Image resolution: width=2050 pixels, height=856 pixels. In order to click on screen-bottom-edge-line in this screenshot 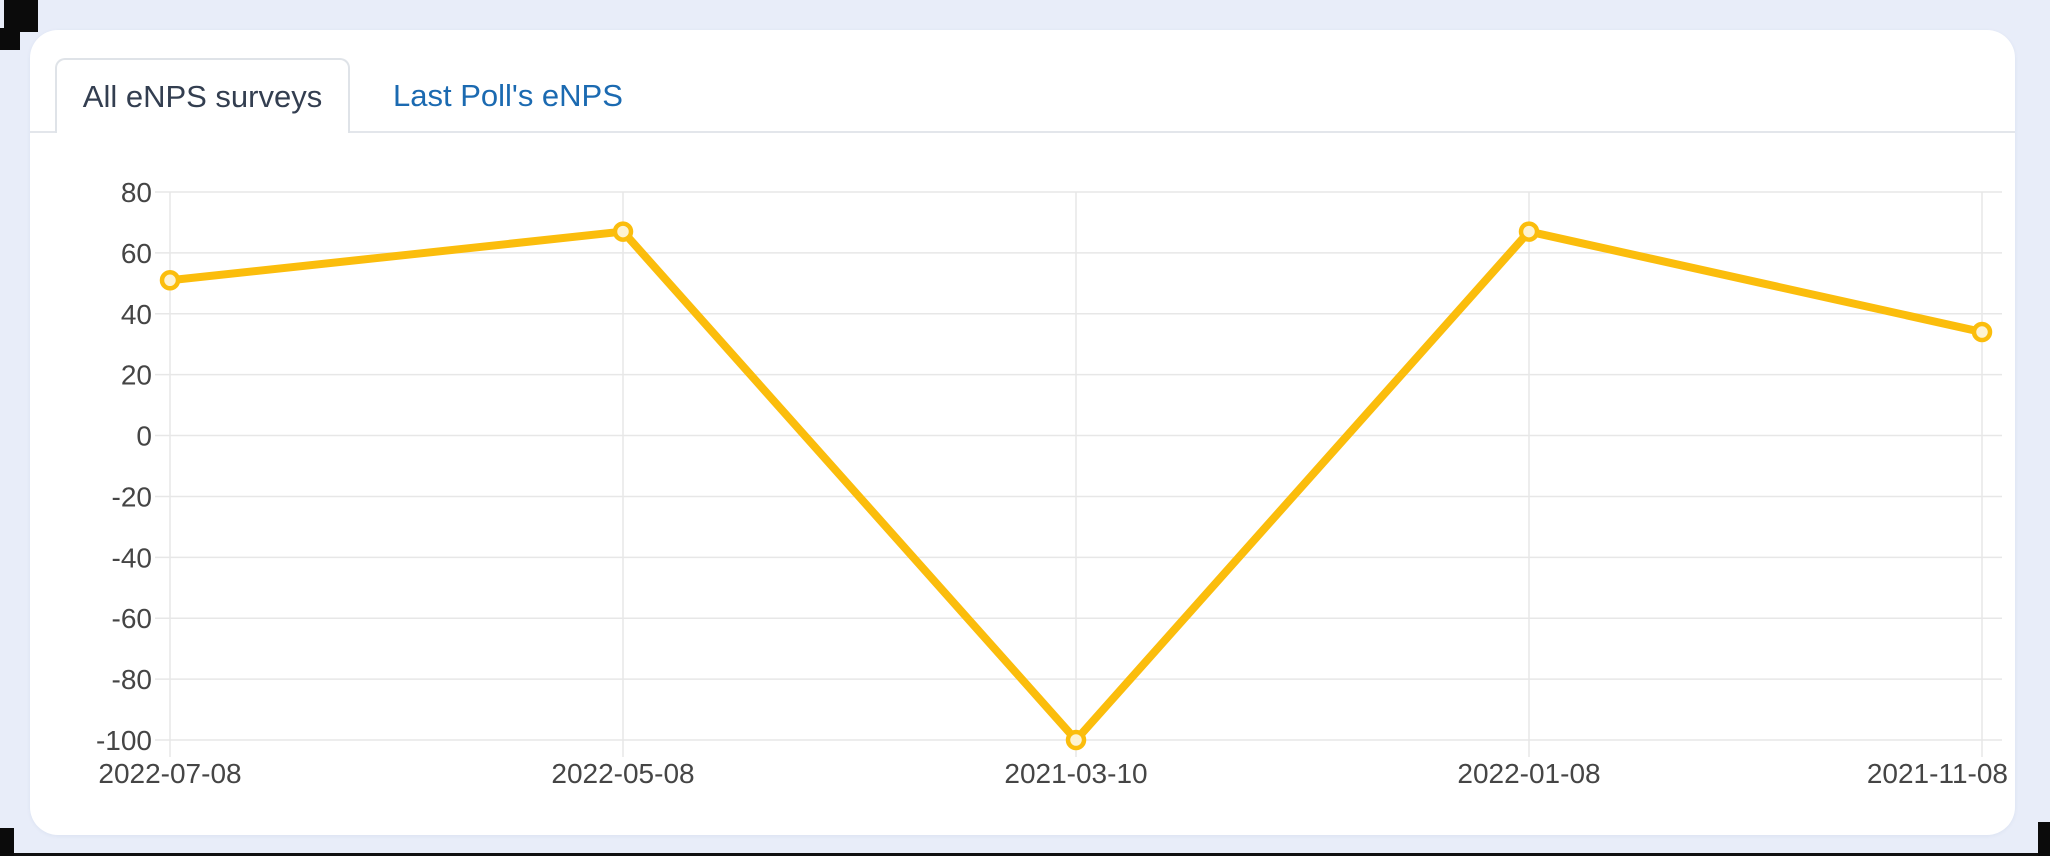, I will do `click(1025, 854)`.